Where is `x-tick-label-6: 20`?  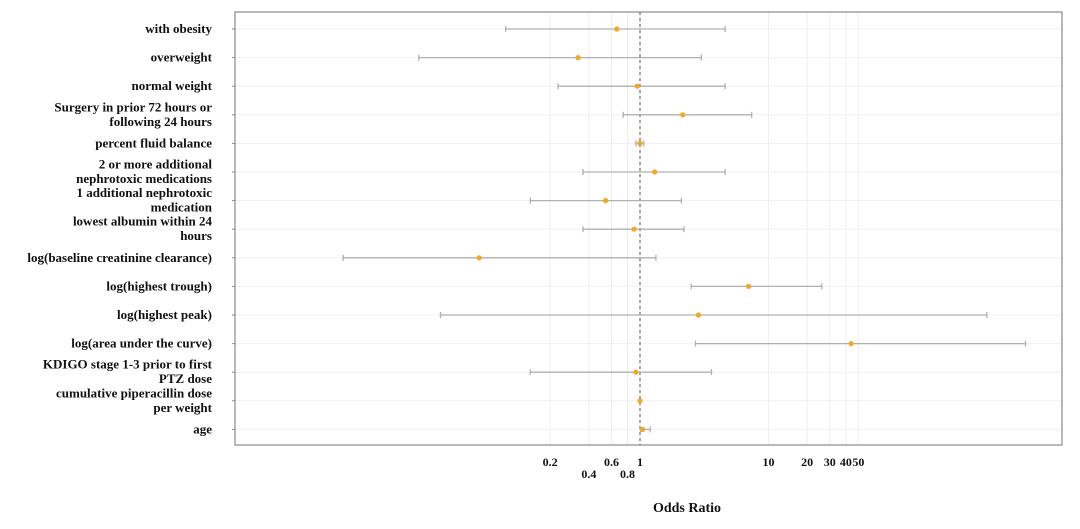
x-tick-label-6: 20 is located at coordinates (807, 462).